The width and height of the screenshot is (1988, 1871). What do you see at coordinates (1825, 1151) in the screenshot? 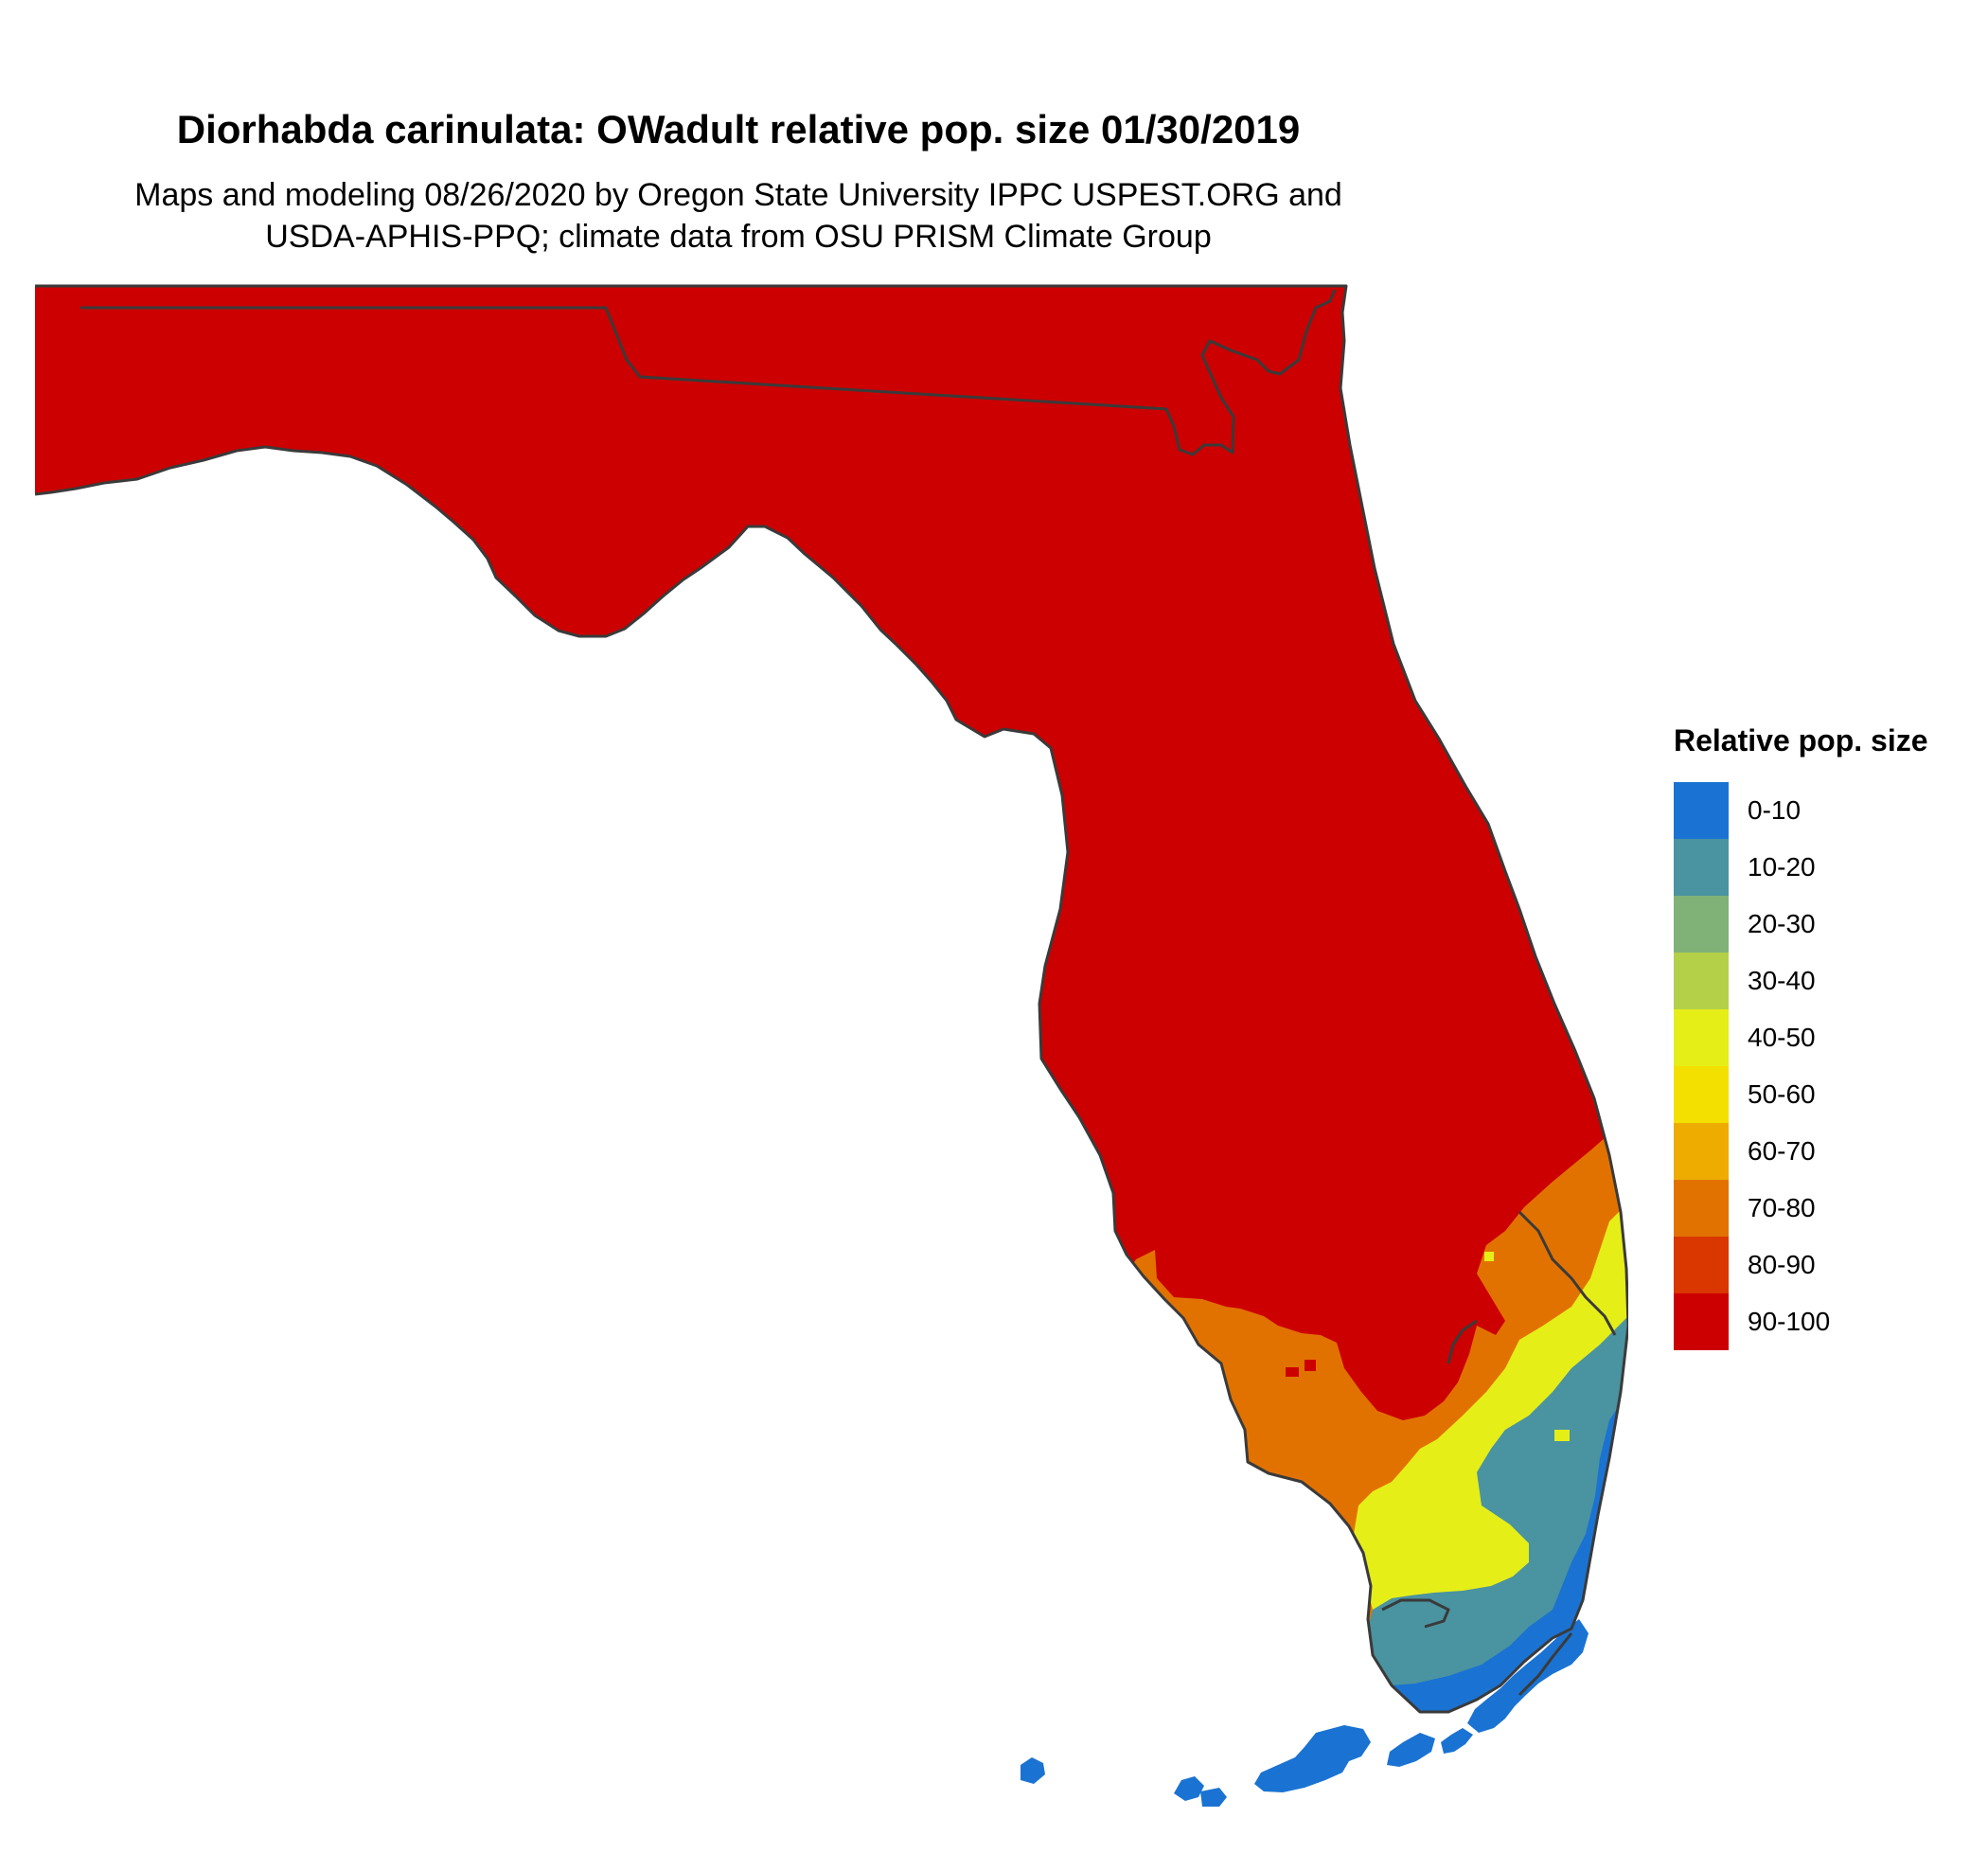
I see `legend-item: 60-70` at bounding box center [1825, 1151].